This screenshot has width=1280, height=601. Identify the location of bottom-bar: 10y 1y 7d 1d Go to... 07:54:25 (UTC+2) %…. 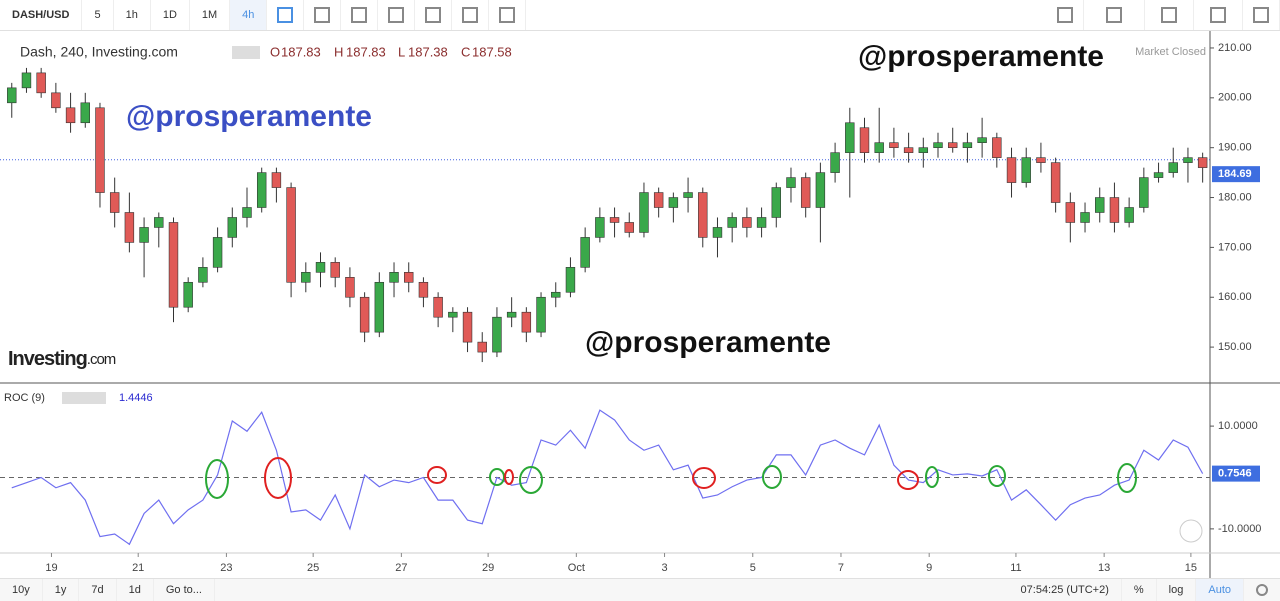
(640, 589).